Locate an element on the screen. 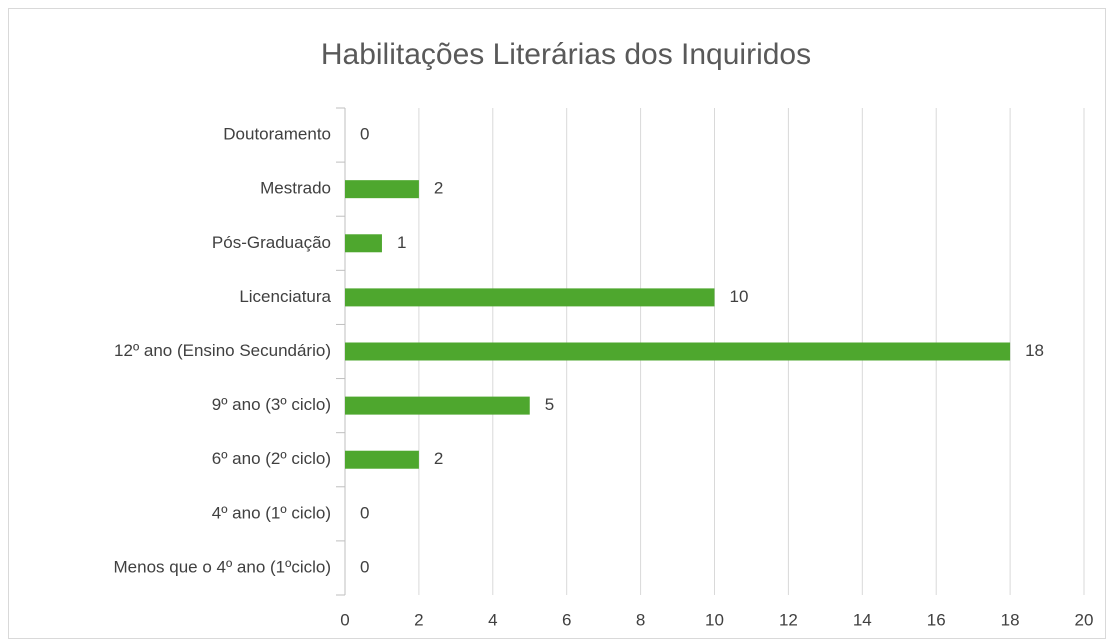 This screenshot has width=1114, height=643. x-tick-label: 4 is located at coordinates (492, 619).